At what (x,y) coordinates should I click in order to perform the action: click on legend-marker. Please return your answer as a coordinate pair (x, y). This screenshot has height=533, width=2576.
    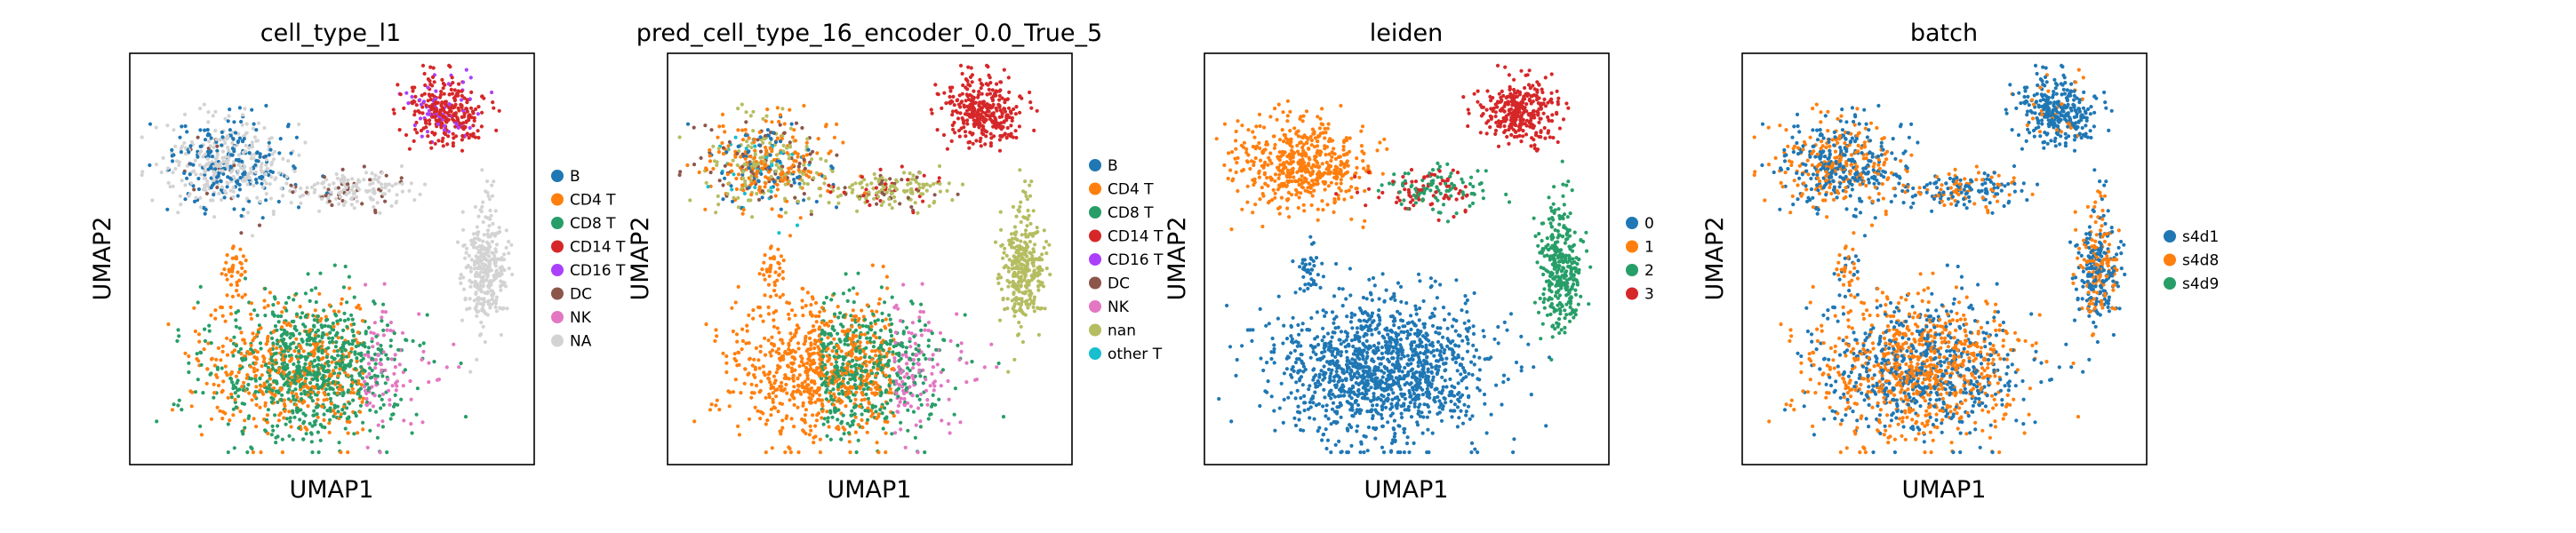
    Looking at the image, I should click on (557, 317).